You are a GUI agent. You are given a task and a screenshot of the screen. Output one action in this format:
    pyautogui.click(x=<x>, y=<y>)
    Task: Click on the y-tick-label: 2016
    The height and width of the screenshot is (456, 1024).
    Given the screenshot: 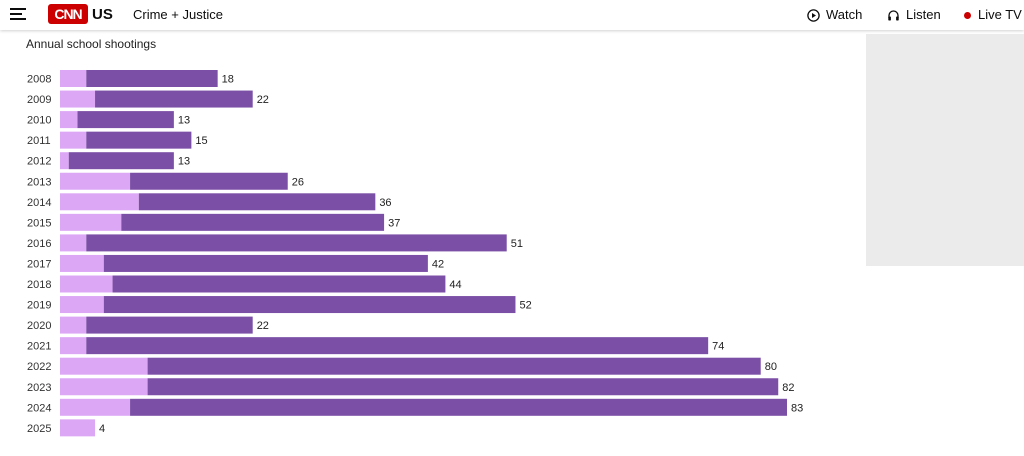 What is the action you would take?
    pyautogui.click(x=39, y=244)
    